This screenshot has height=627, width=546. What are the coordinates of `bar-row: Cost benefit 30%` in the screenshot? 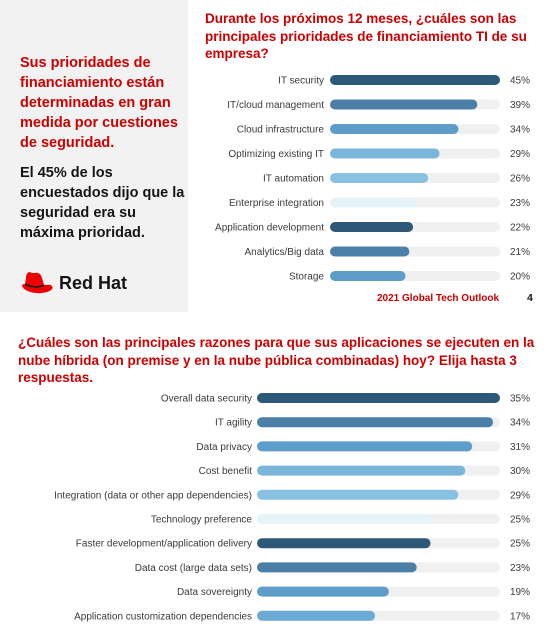 It's located at (364, 471).